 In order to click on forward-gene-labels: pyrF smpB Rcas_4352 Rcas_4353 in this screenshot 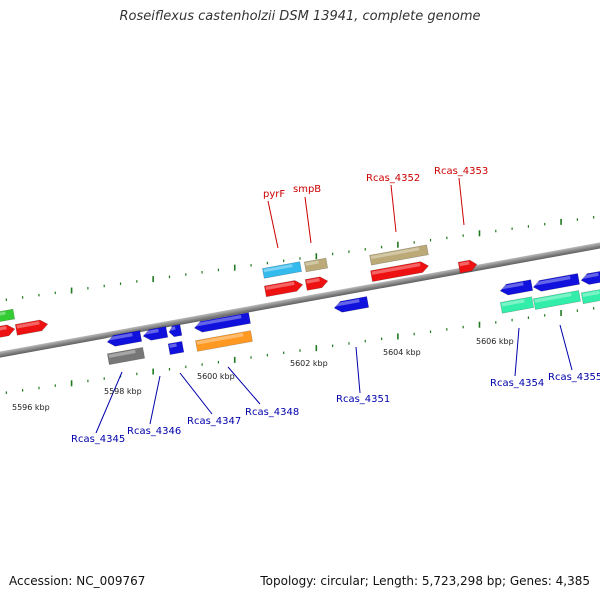, I will do `click(375, 183)`.